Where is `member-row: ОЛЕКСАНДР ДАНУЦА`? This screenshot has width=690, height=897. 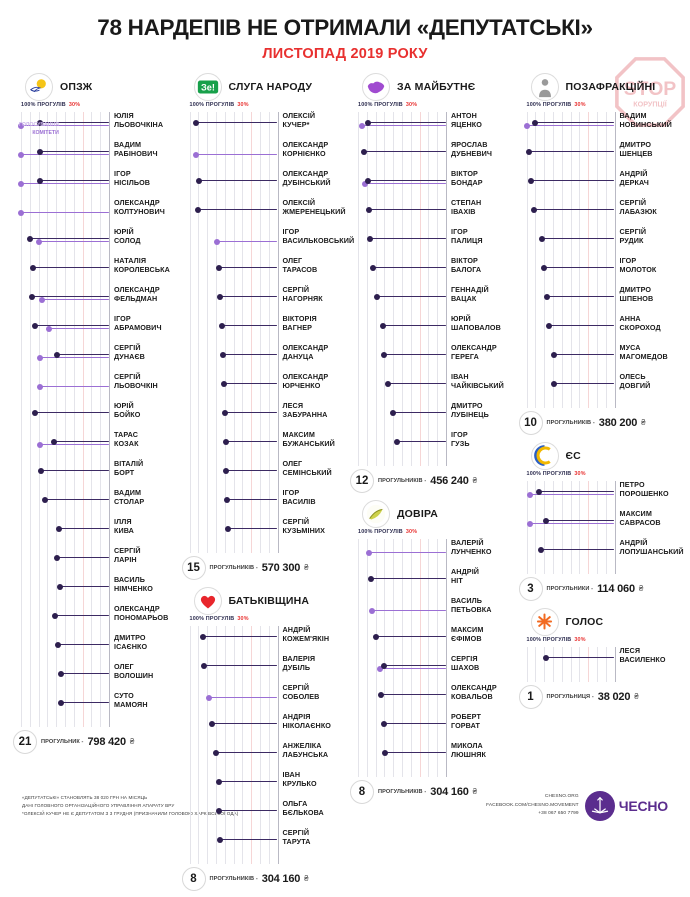
member-row: ОЛЕКСАНДР ДАНУЦА is located at coordinates (259, 358).